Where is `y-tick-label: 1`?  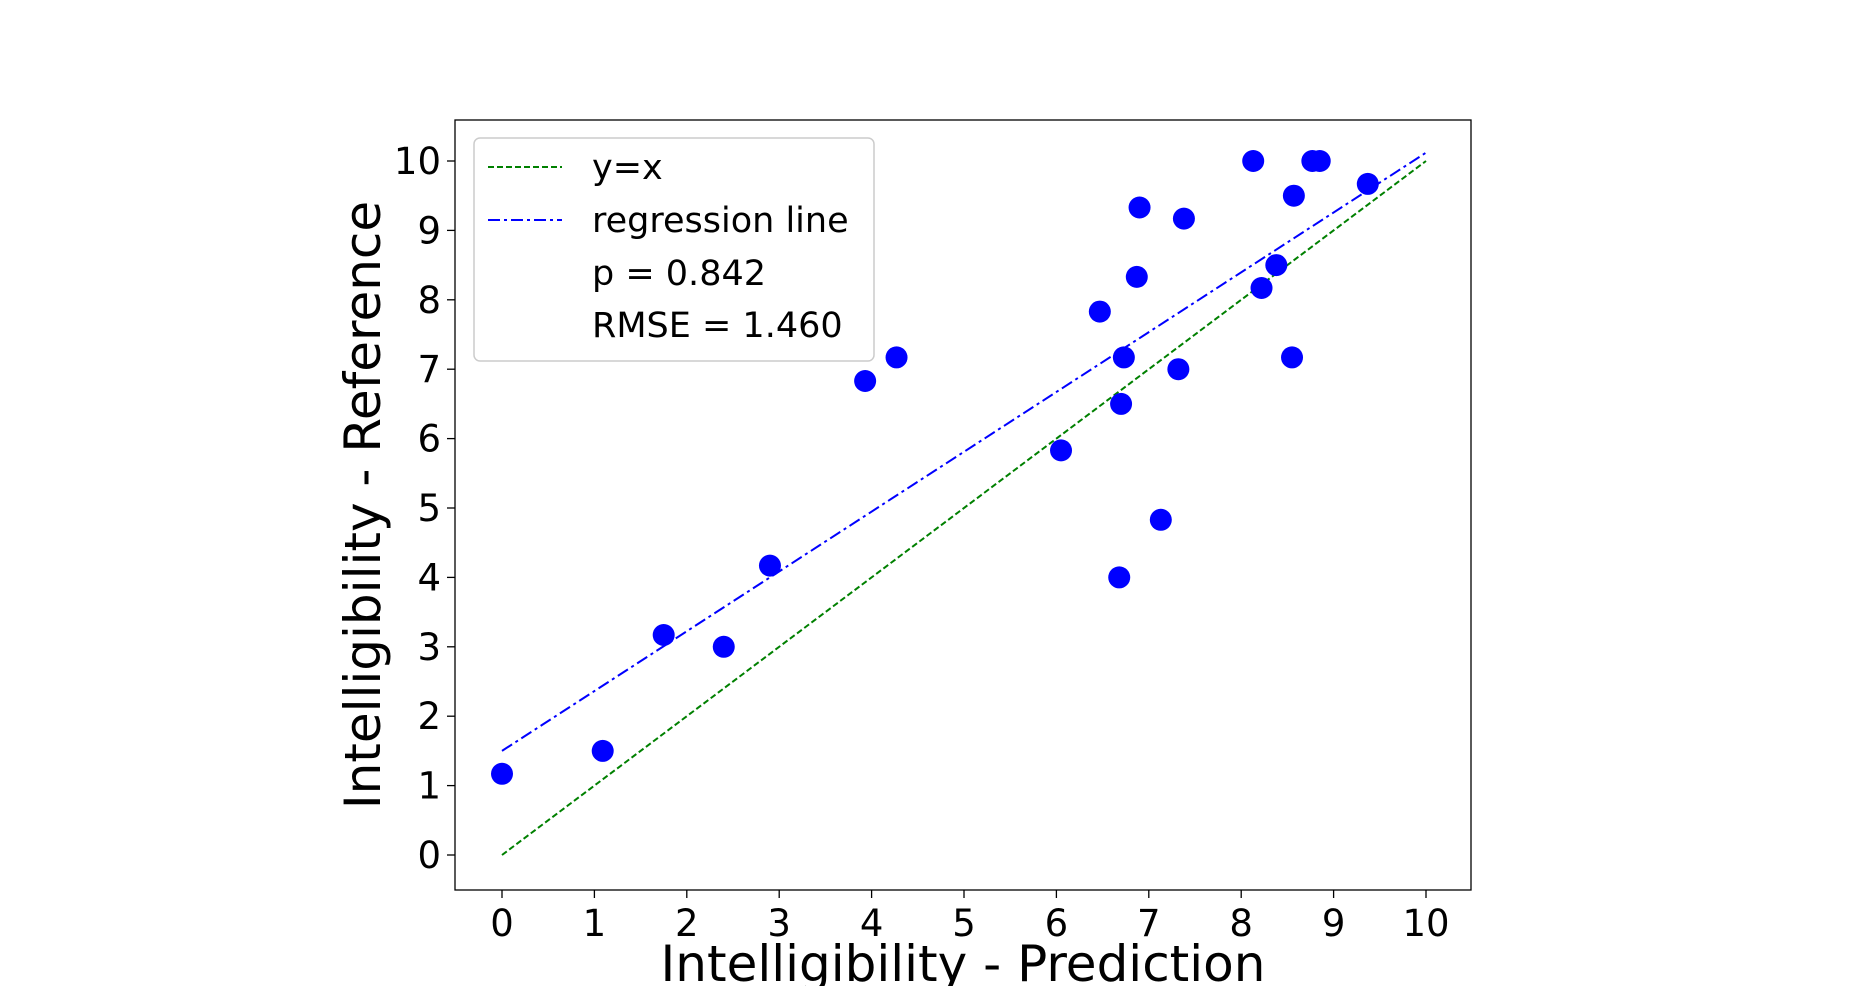
y-tick-label: 1 is located at coordinates (429, 786).